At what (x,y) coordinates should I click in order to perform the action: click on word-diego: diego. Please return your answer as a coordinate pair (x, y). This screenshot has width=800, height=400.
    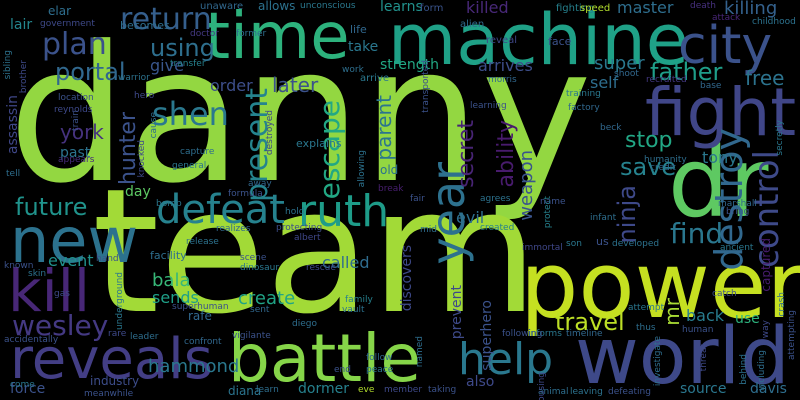
    Looking at the image, I should click on (304, 324).